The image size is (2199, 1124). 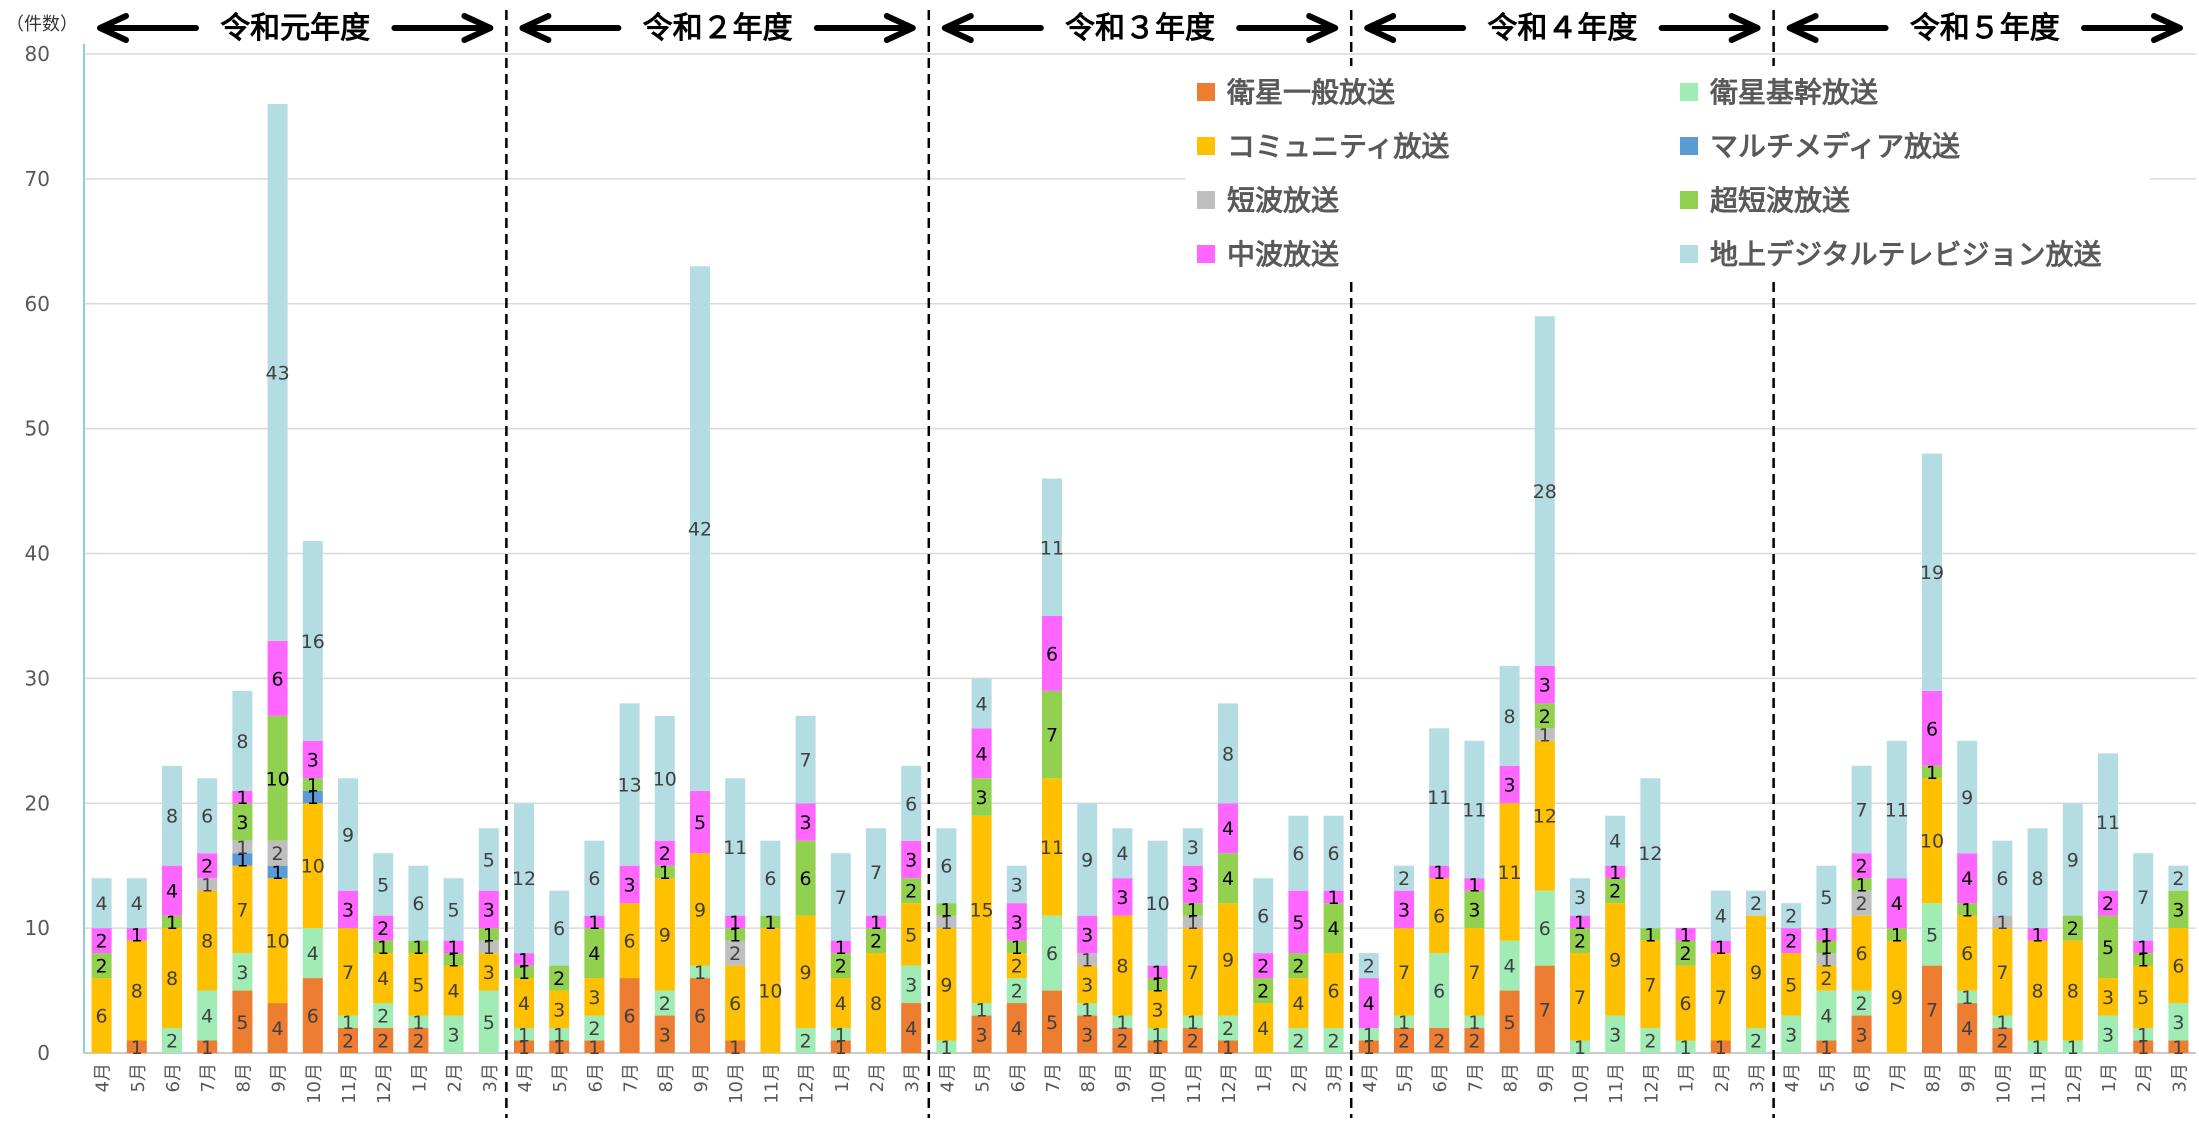 I want to click on x-tick-label: 12月, so click(x=2074, y=1083).